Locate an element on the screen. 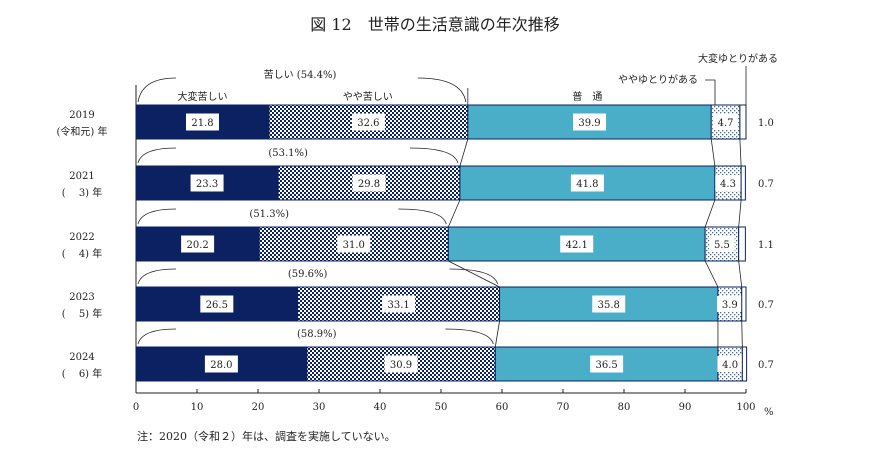 The width and height of the screenshot is (870, 473). data-label: 32.6 is located at coordinates (368, 123).